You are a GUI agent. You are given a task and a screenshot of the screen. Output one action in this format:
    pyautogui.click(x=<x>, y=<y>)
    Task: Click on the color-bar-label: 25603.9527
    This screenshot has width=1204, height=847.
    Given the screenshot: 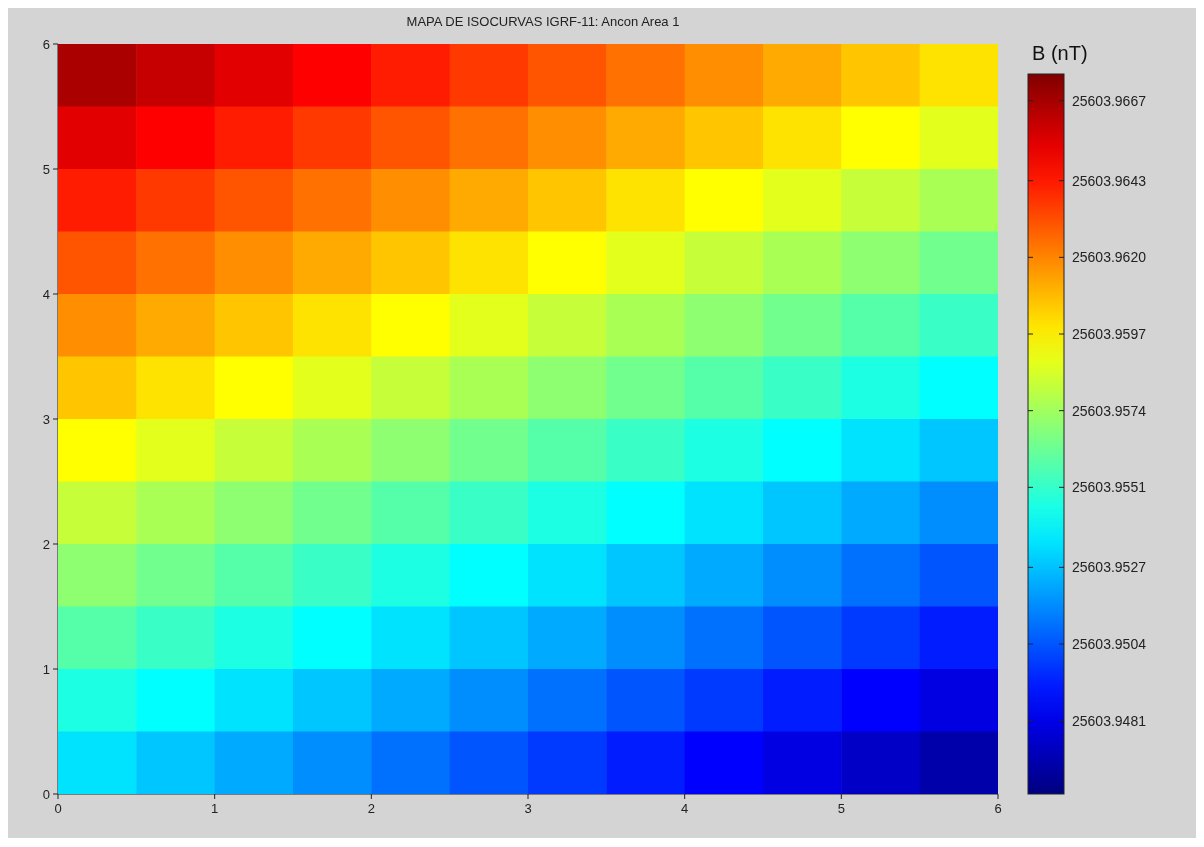 What is the action you would take?
    pyautogui.click(x=1109, y=567)
    